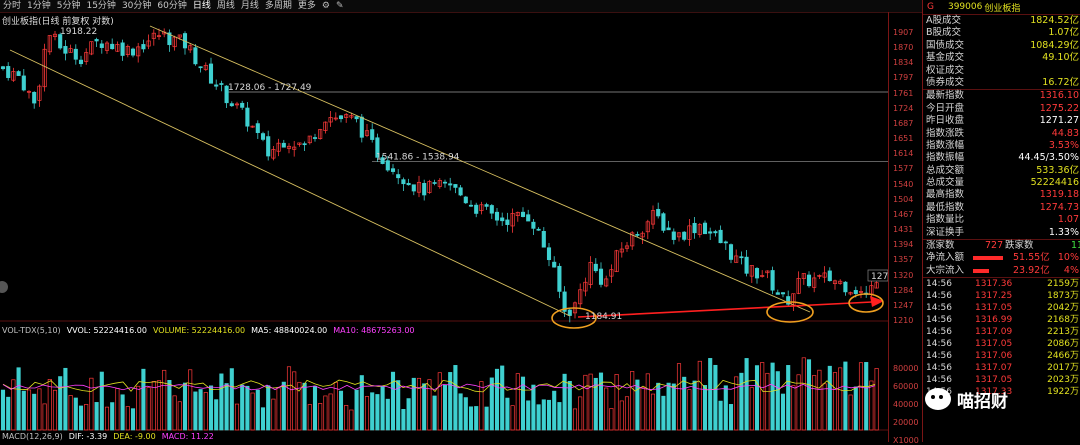 The image size is (1080, 445). I want to click on settings-icon: ⚙, so click(325, 6).